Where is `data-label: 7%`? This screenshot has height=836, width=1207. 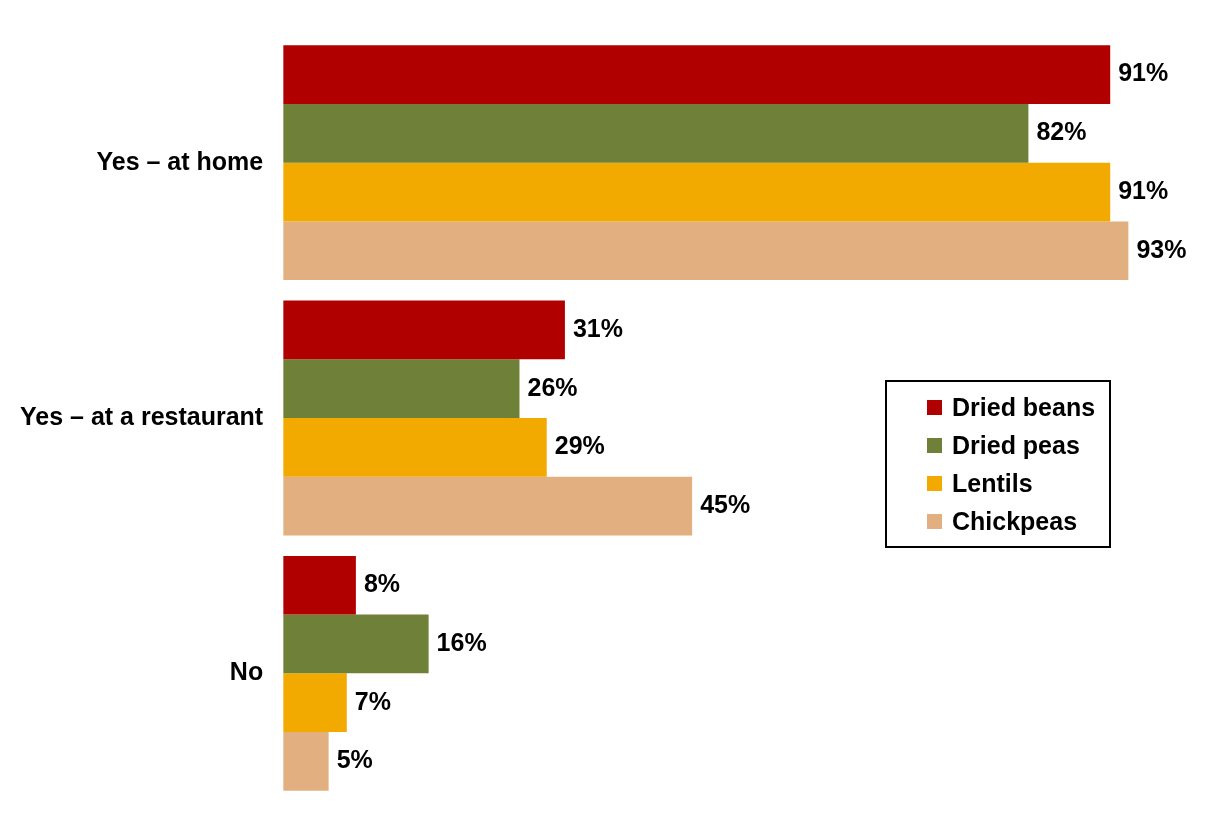 data-label: 7% is located at coordinates (372, 700).